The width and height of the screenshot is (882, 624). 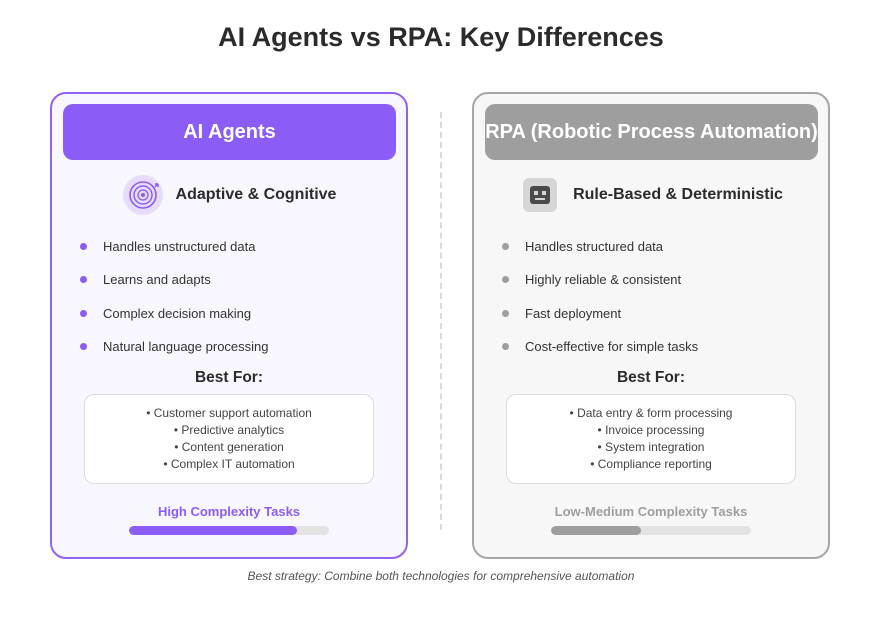 I want to click on list-item: Handles unstructured data, so click(x=174, y=246).